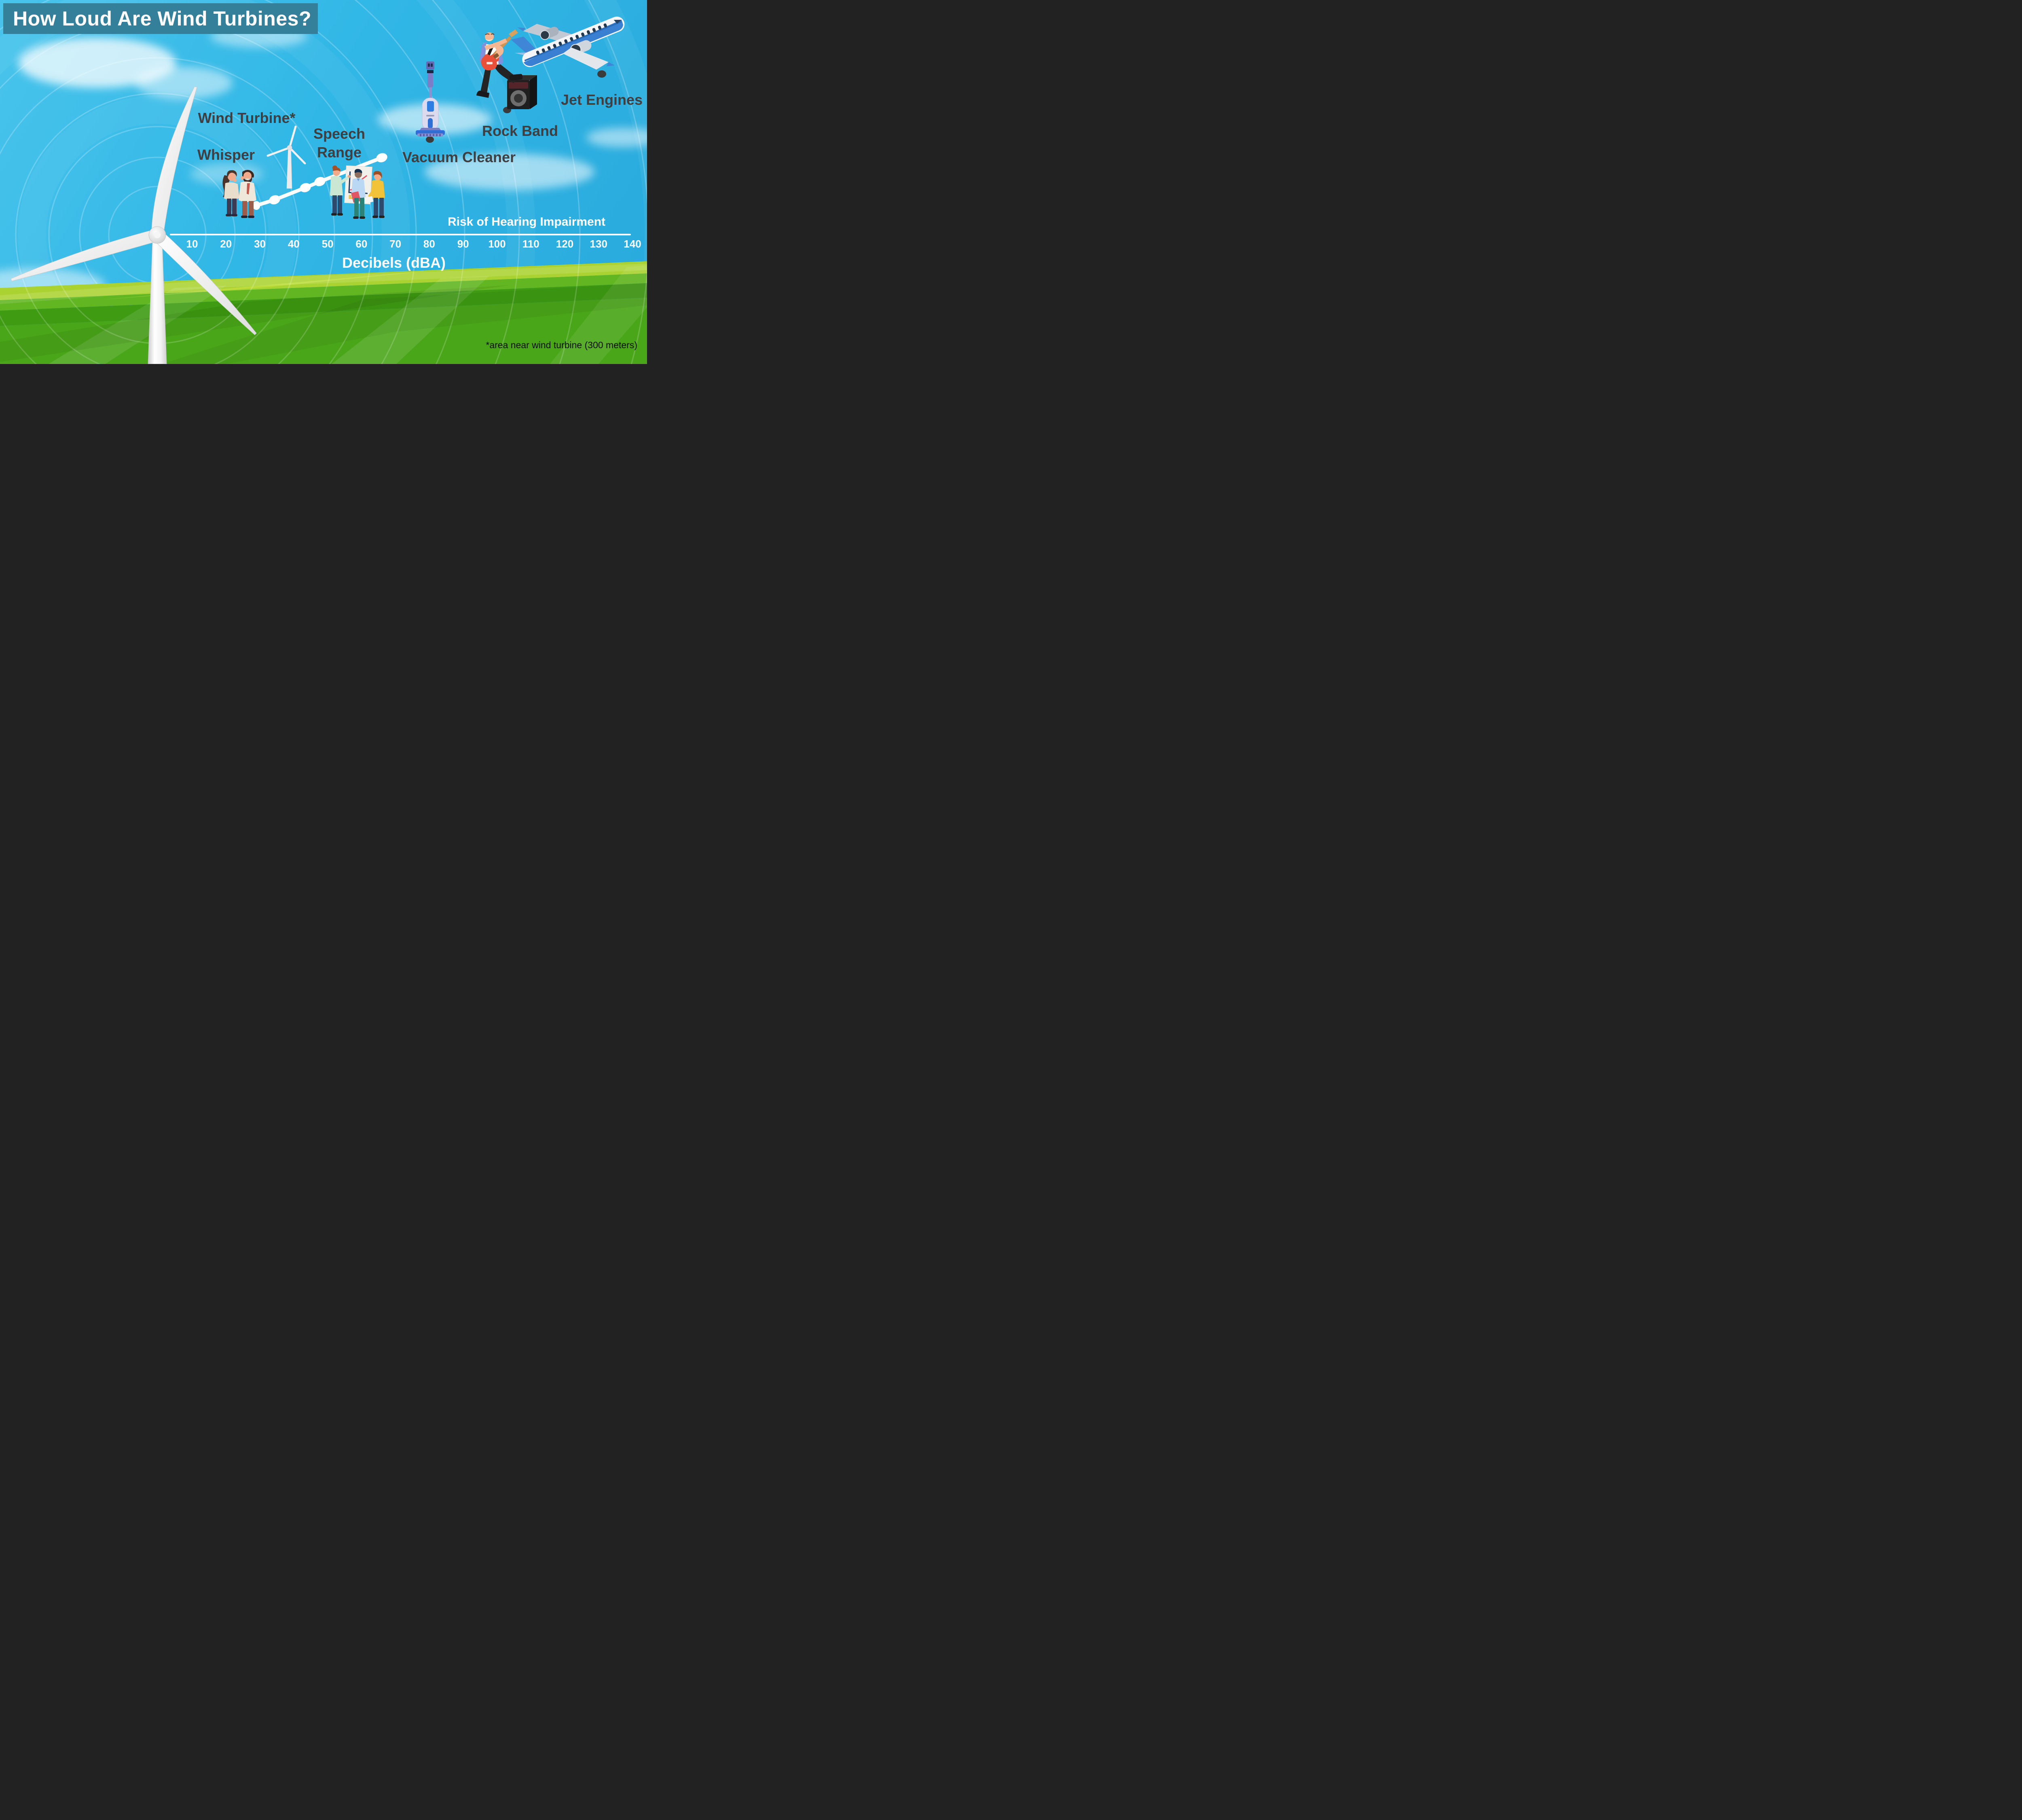  I want to click on axis-tick-30: 30, so click(260, 244).